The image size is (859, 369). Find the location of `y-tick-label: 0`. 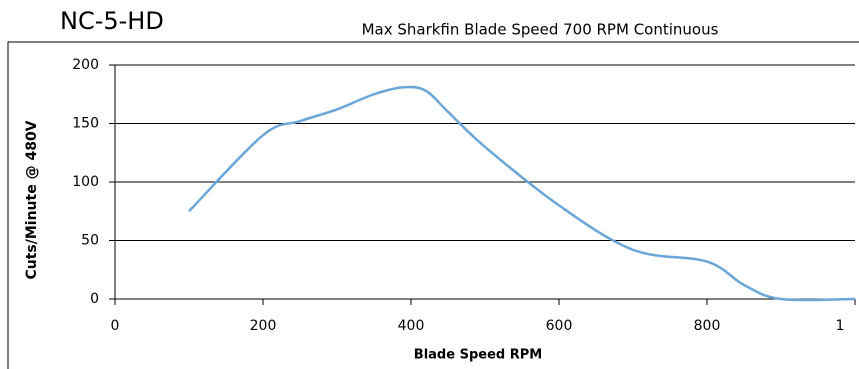

y-tick-label: 0 is located at coordinates (94, 299).